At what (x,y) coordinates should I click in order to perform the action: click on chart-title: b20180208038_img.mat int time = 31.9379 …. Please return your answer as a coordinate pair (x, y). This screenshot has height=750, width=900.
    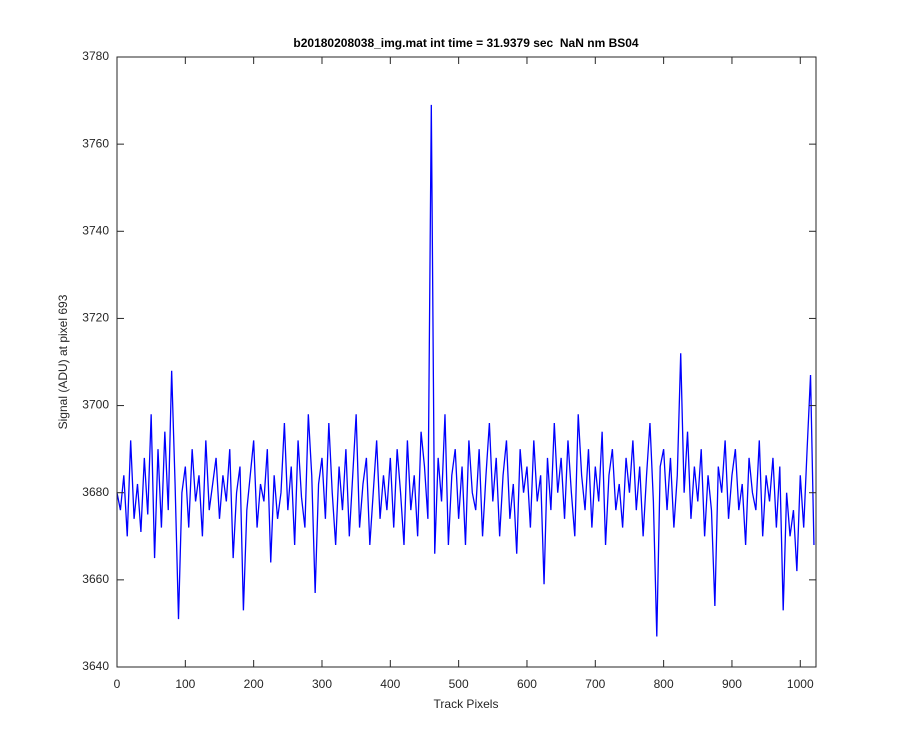
    Looking at the image, I should click on (466, 43).